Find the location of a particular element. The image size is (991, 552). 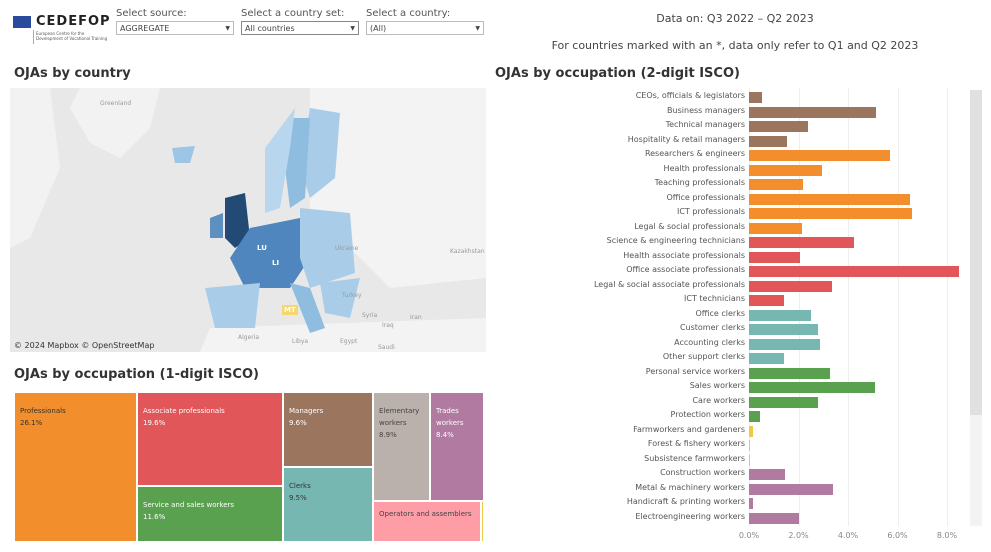

bar-row: Hospitality & retail managers is located at coordinates (740, 141).